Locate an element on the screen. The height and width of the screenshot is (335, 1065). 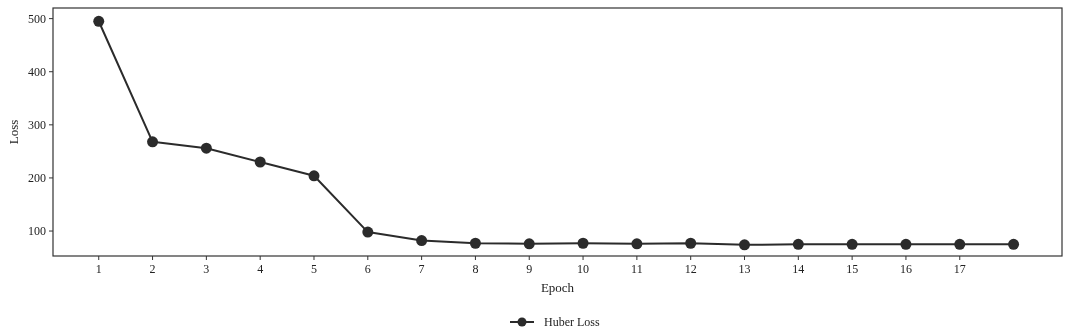
x-tick-label: 6 is located at coordinates (367, 269).